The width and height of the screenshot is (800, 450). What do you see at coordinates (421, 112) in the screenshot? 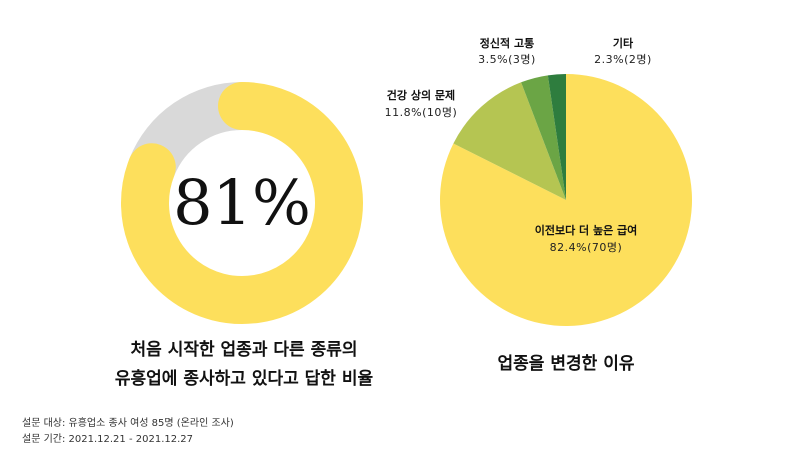
I see `pie-label-value: 11.8%(10명)` at bounding box center [421, 112].